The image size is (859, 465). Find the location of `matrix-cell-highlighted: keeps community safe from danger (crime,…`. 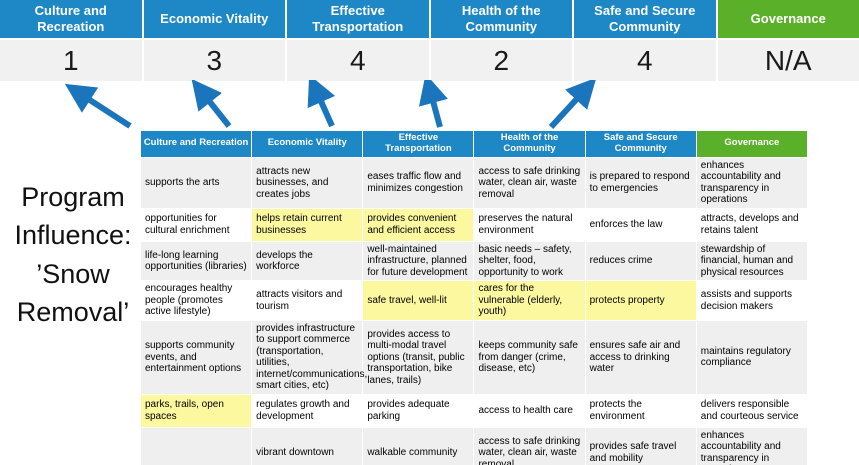

matrix-cell-highlighted: keeps community safe from danger (crime,… is located at coordinates (529, 357).